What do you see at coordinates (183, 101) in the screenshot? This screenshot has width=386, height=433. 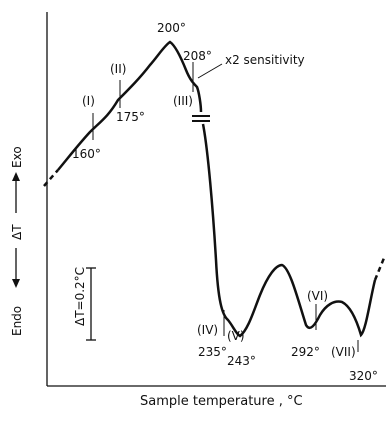 I see `label-peak-III: (III)` at bounding box center [183, 101].